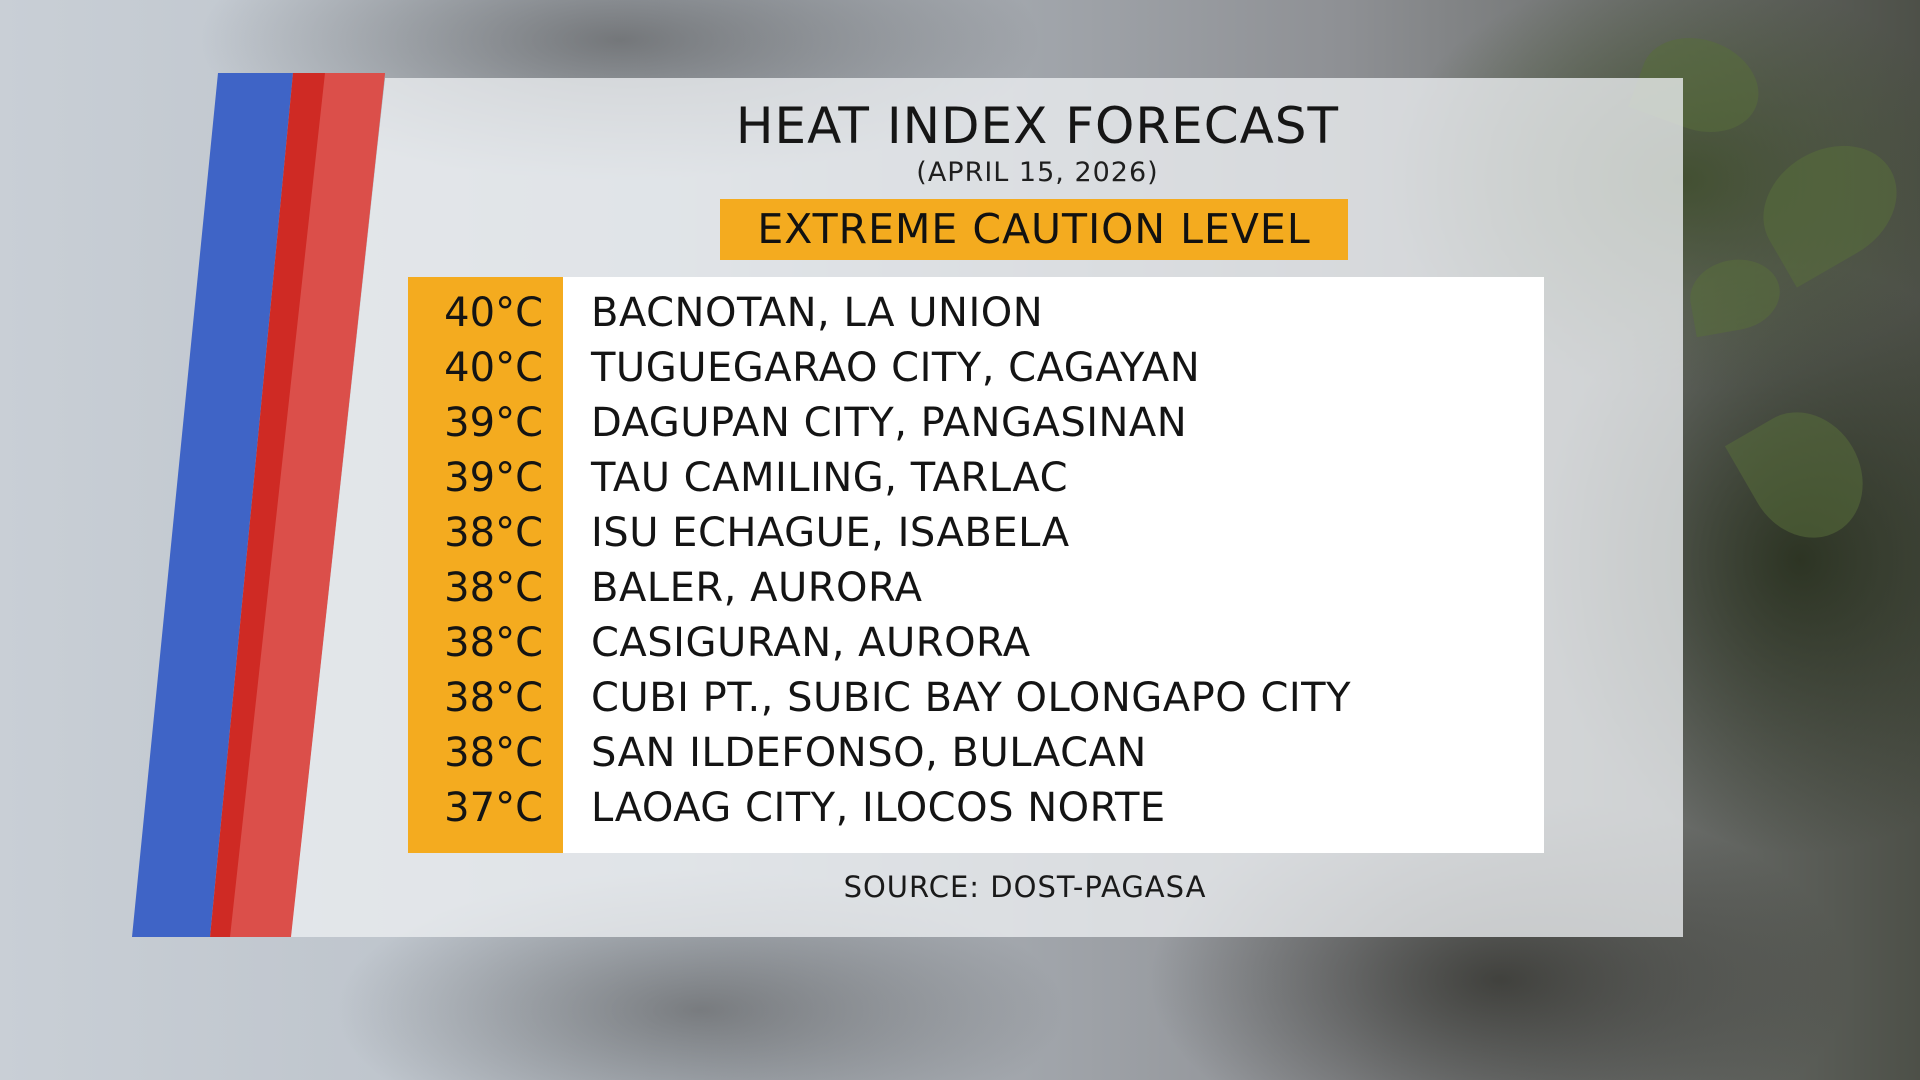 This screenshot has width=1920, height=1080. What do you see at coordinates (896, 368) in the screenshot?
I see `location-name: TUGUEGARAO CITY, CAGAYAN` at bounding box center [896, 368].